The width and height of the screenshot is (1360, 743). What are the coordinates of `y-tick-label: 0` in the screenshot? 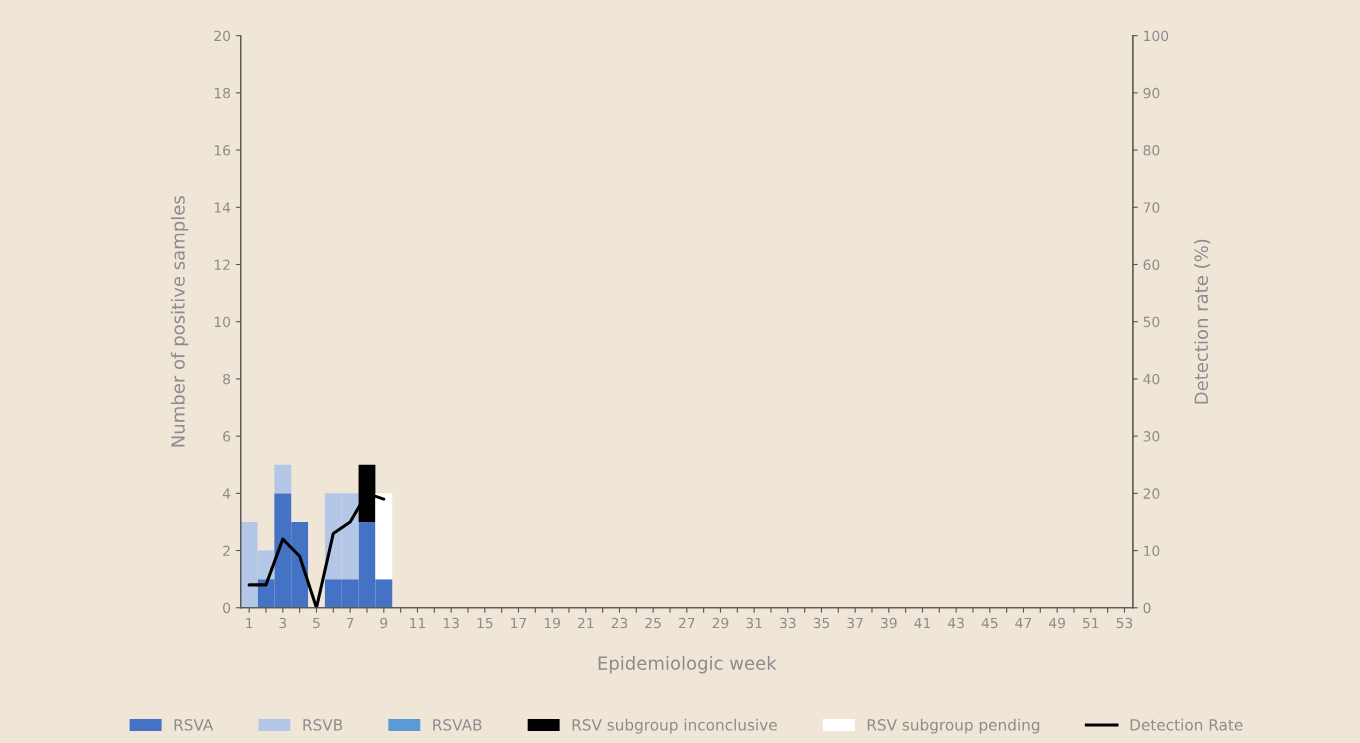 It's located at (227, 608).